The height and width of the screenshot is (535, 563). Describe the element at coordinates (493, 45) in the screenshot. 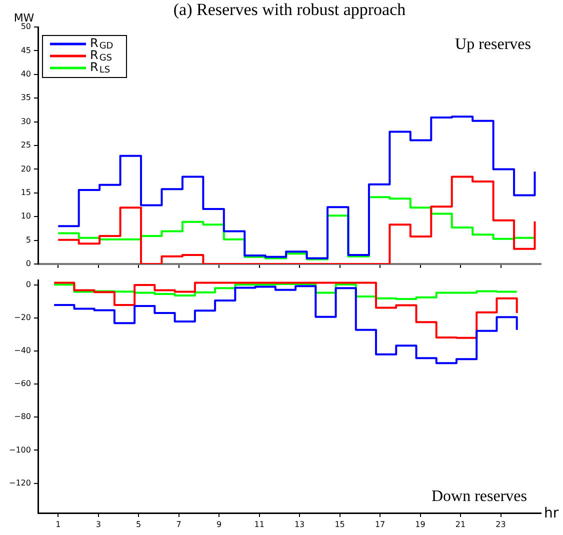

I see `annotation: Up reserves` at that location.